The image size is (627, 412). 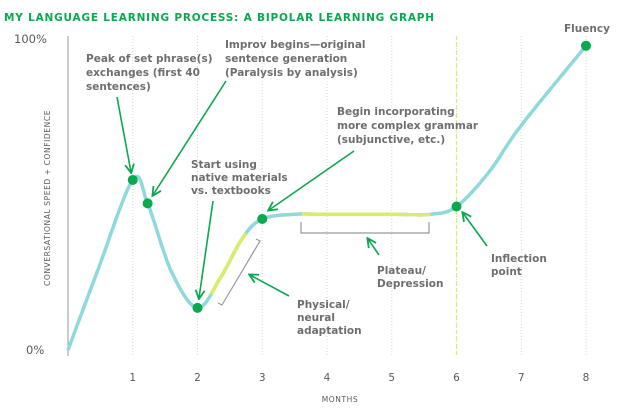 What do you see at coordinates (35, 350) in the screenshot?
I see `y-tick-0: 0%` at bounding box center [35, 350].